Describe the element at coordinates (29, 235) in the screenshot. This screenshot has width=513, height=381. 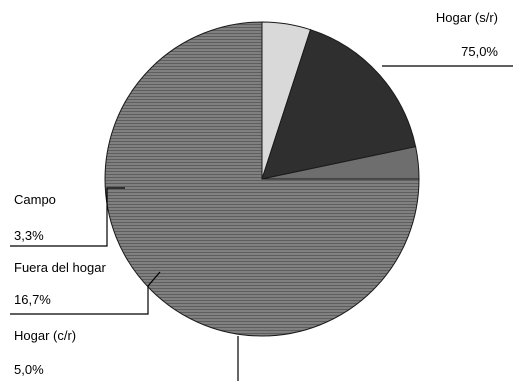
I see `value-campo: 3,3%` at that location.